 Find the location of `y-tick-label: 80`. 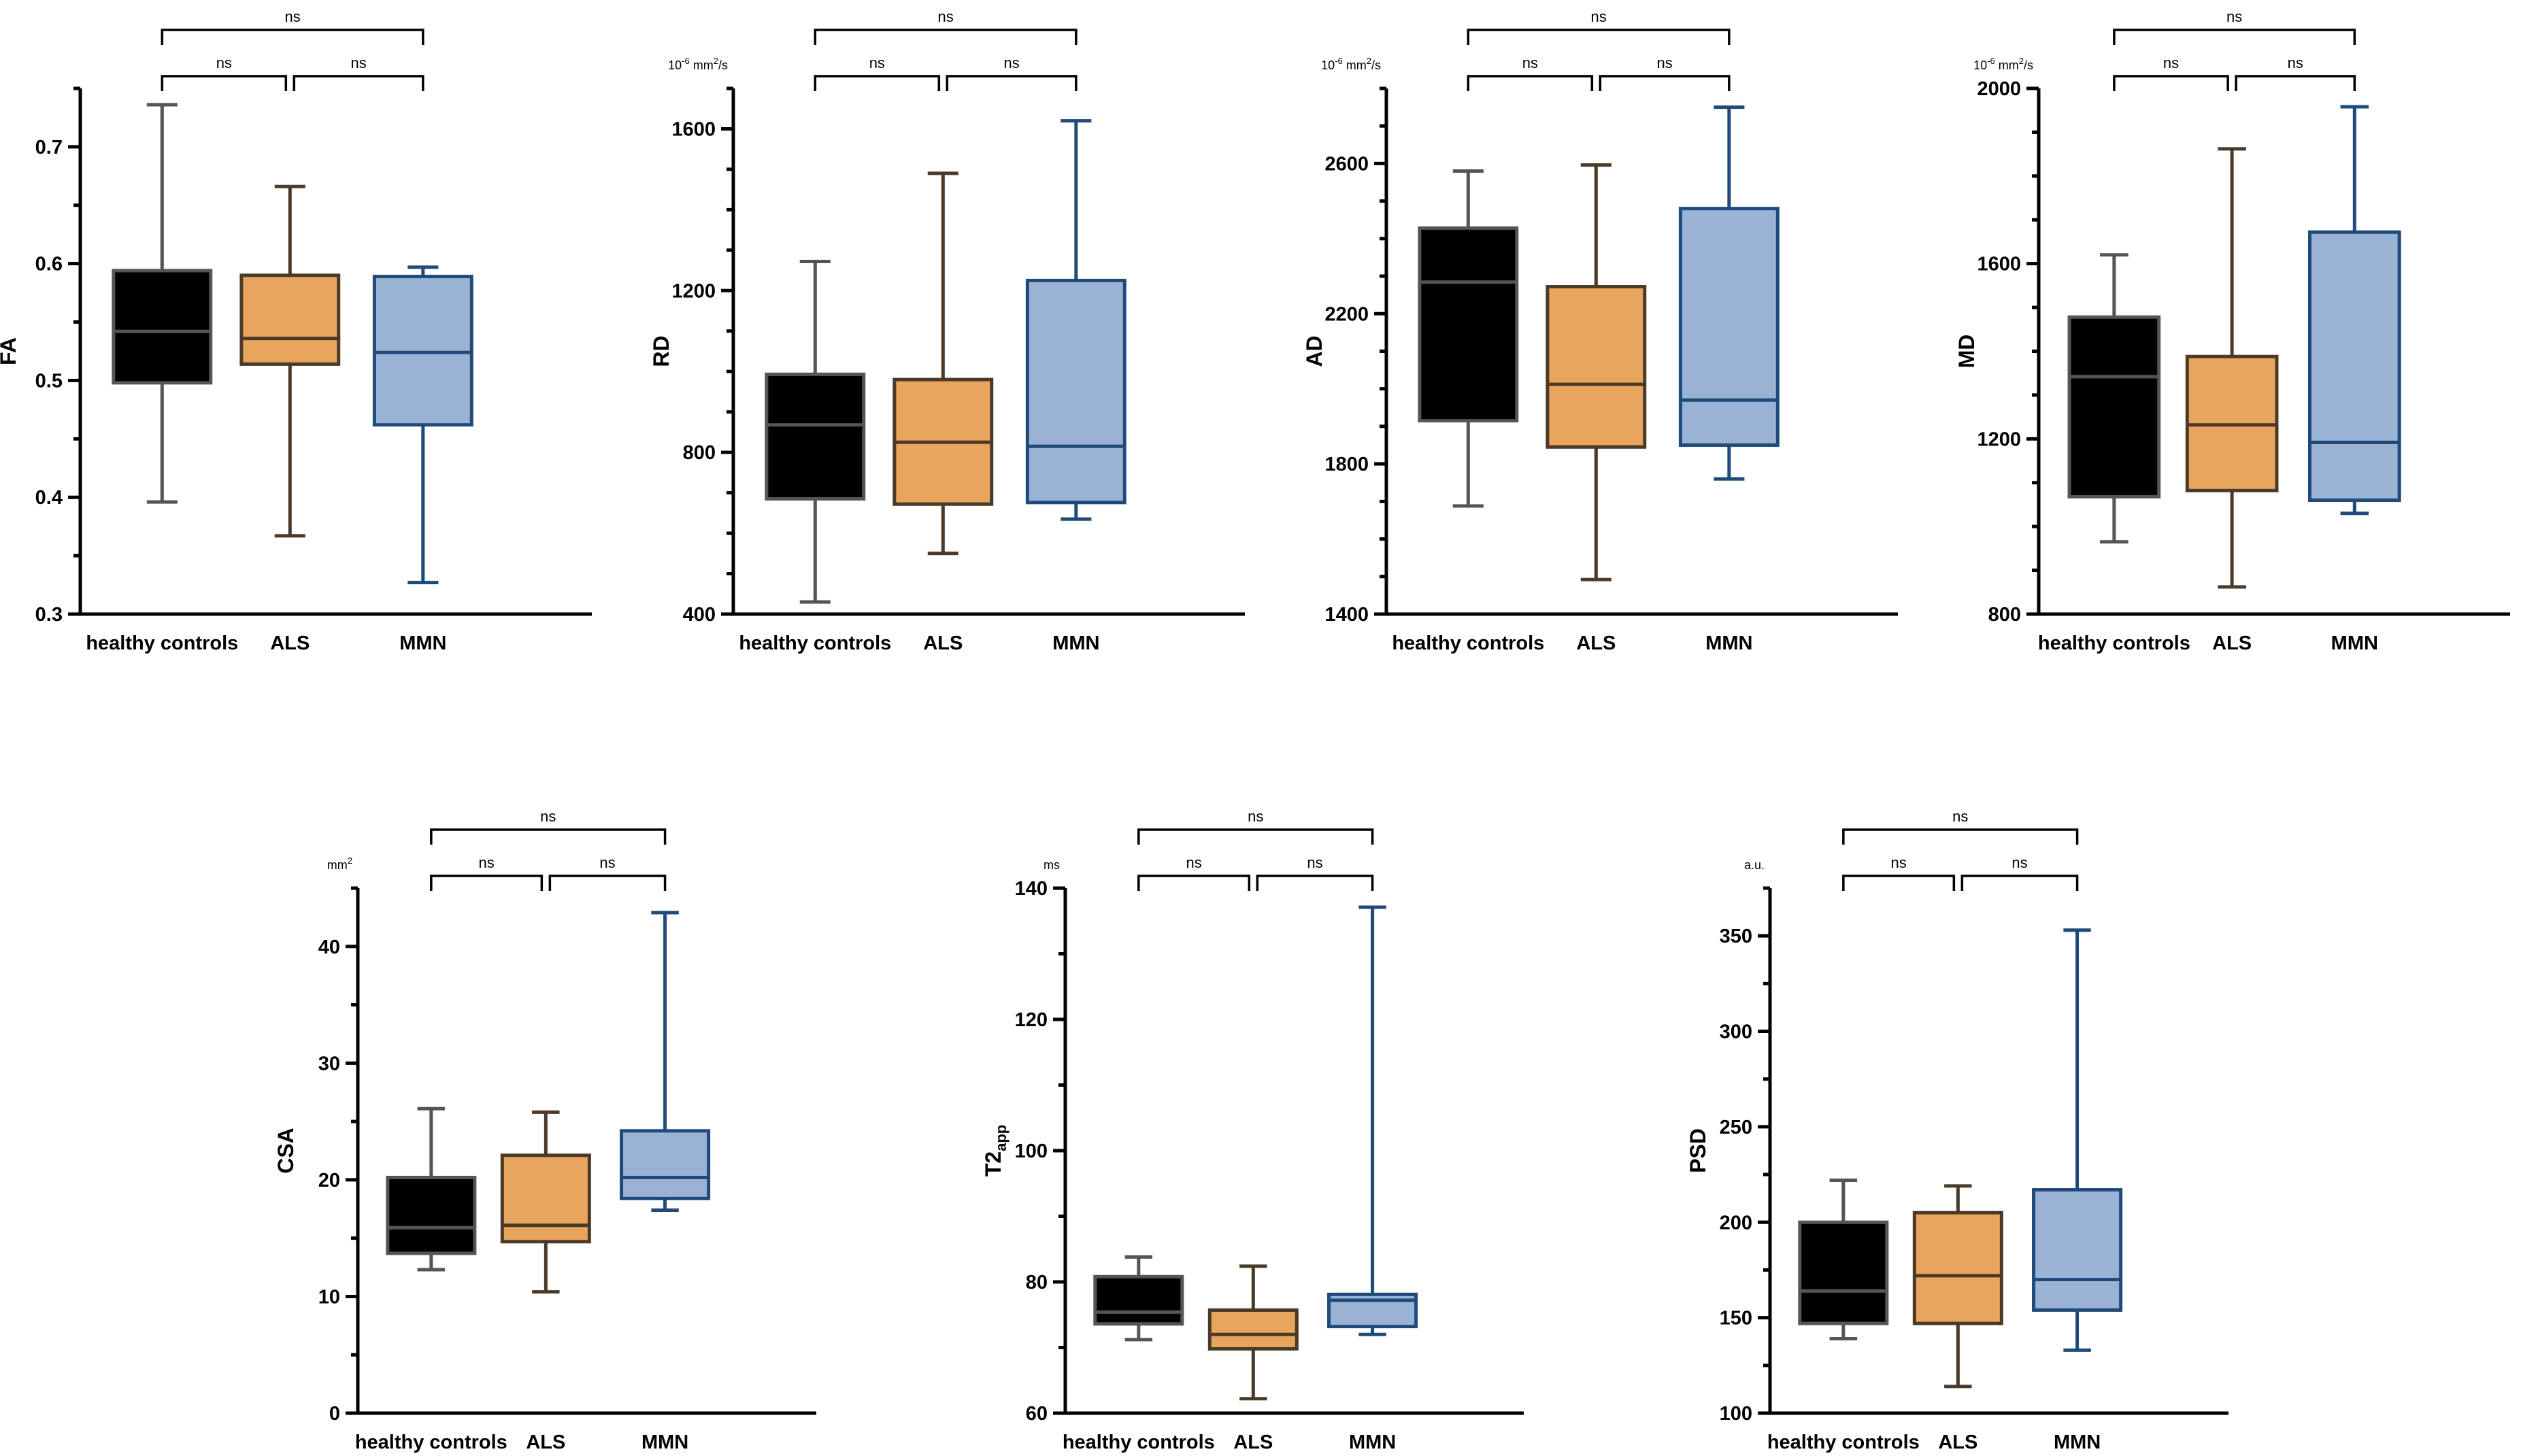

y-tick-label: 80 is located at coordinates (1037, 1282).